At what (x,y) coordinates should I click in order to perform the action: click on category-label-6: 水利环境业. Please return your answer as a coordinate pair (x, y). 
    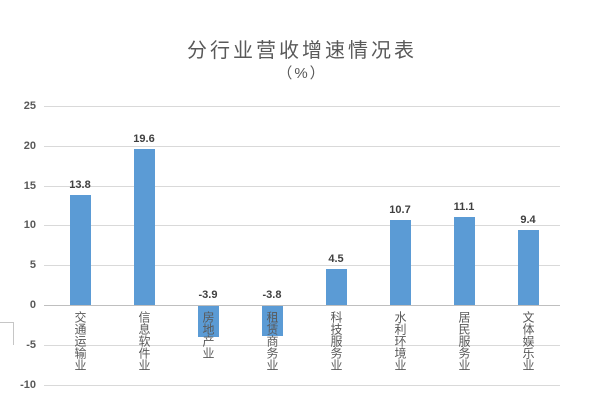
    Looking at the image, I should click on (400, 341).